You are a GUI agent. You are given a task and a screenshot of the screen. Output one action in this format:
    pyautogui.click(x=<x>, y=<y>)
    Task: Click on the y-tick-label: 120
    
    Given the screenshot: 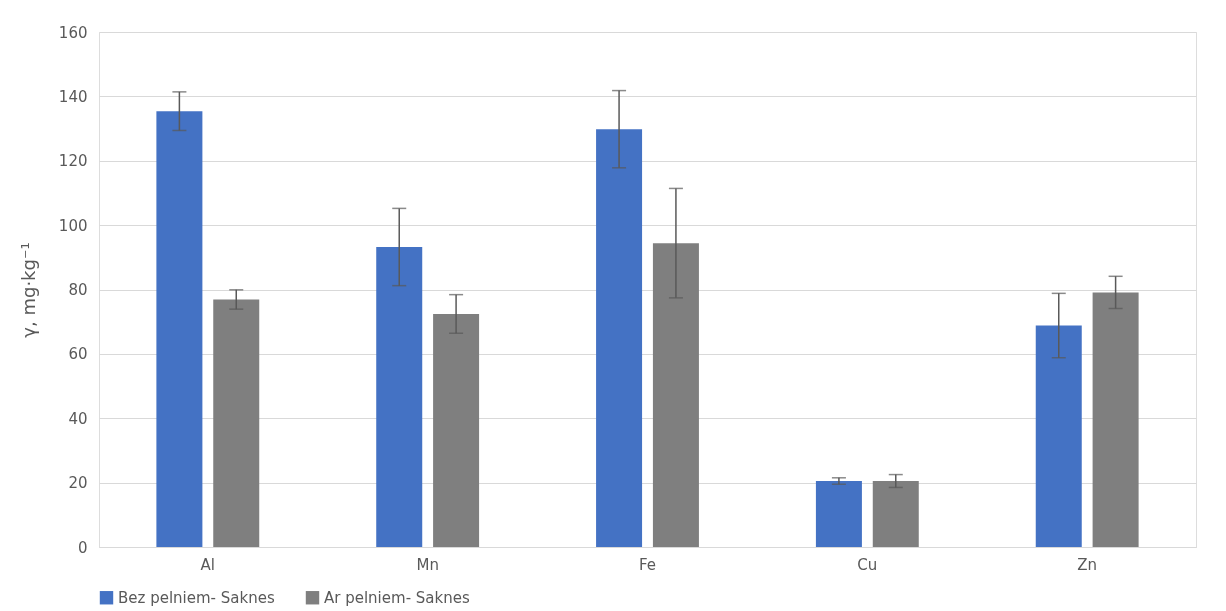 What is the action you would take?
    pyautogui.click(x=73, y=161)
    